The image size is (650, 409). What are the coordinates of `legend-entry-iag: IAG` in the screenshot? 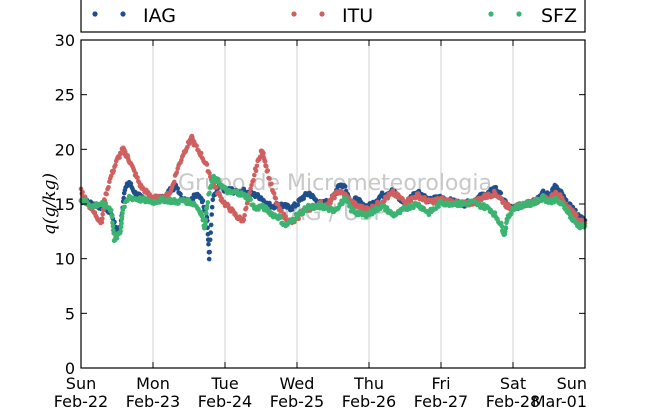 It's located at (134, 16).